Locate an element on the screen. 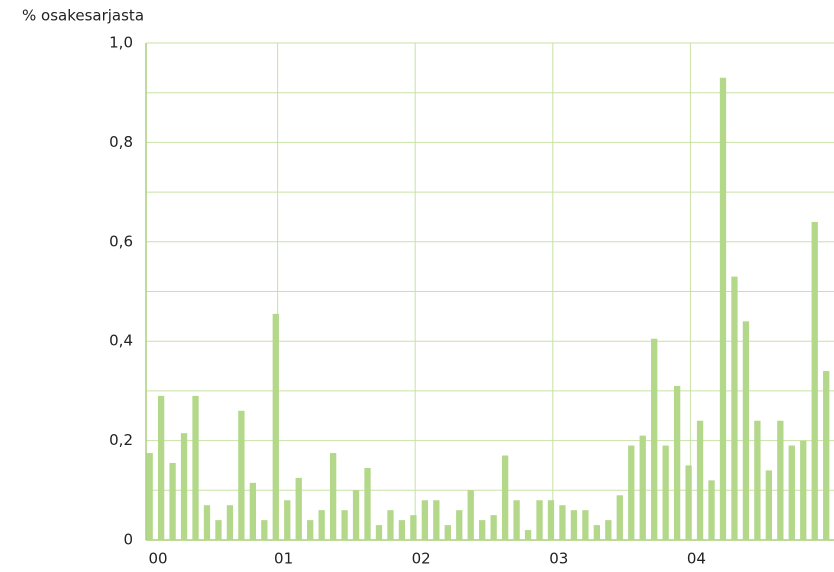 This screenshot has height=572, width=834. x-tick-label: 02 is located at coordinates (421, 559).